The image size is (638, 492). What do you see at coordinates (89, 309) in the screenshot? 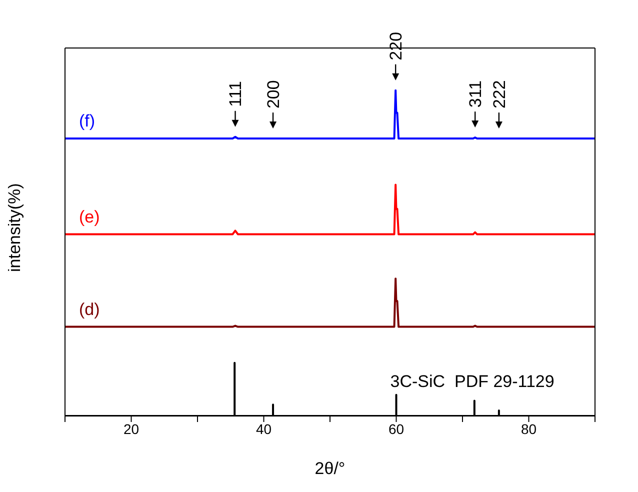
I see `series-label: (d)` at bounding box center [89, 309].